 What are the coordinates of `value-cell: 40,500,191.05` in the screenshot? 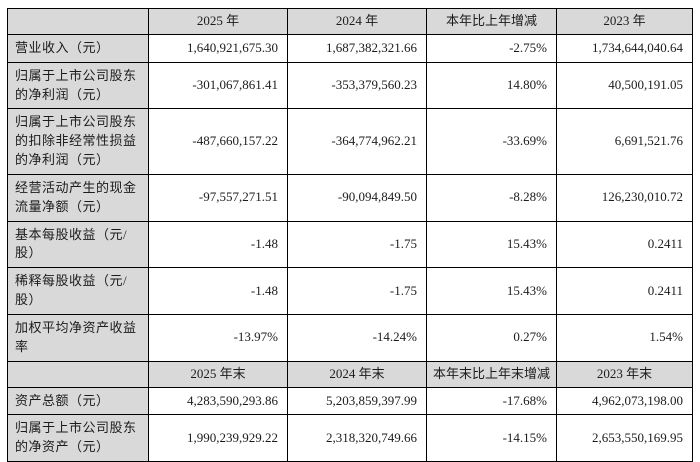 It's located at (624, 85).